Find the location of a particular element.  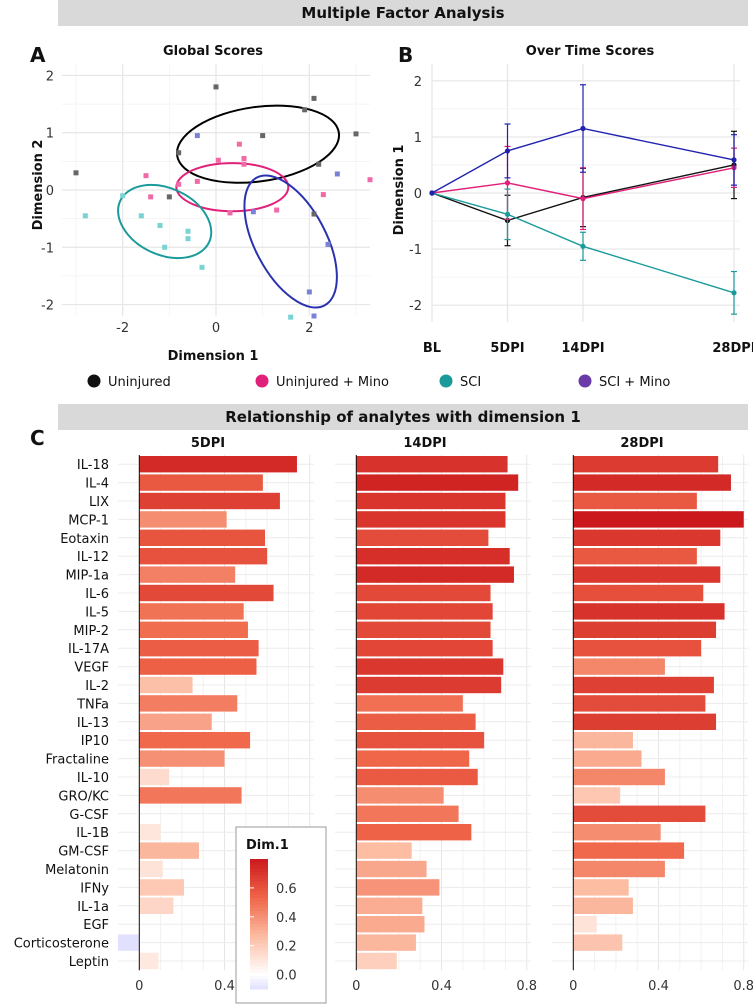

line-y-axis-title: Dimension 1 is located at coordinates (399, 190).